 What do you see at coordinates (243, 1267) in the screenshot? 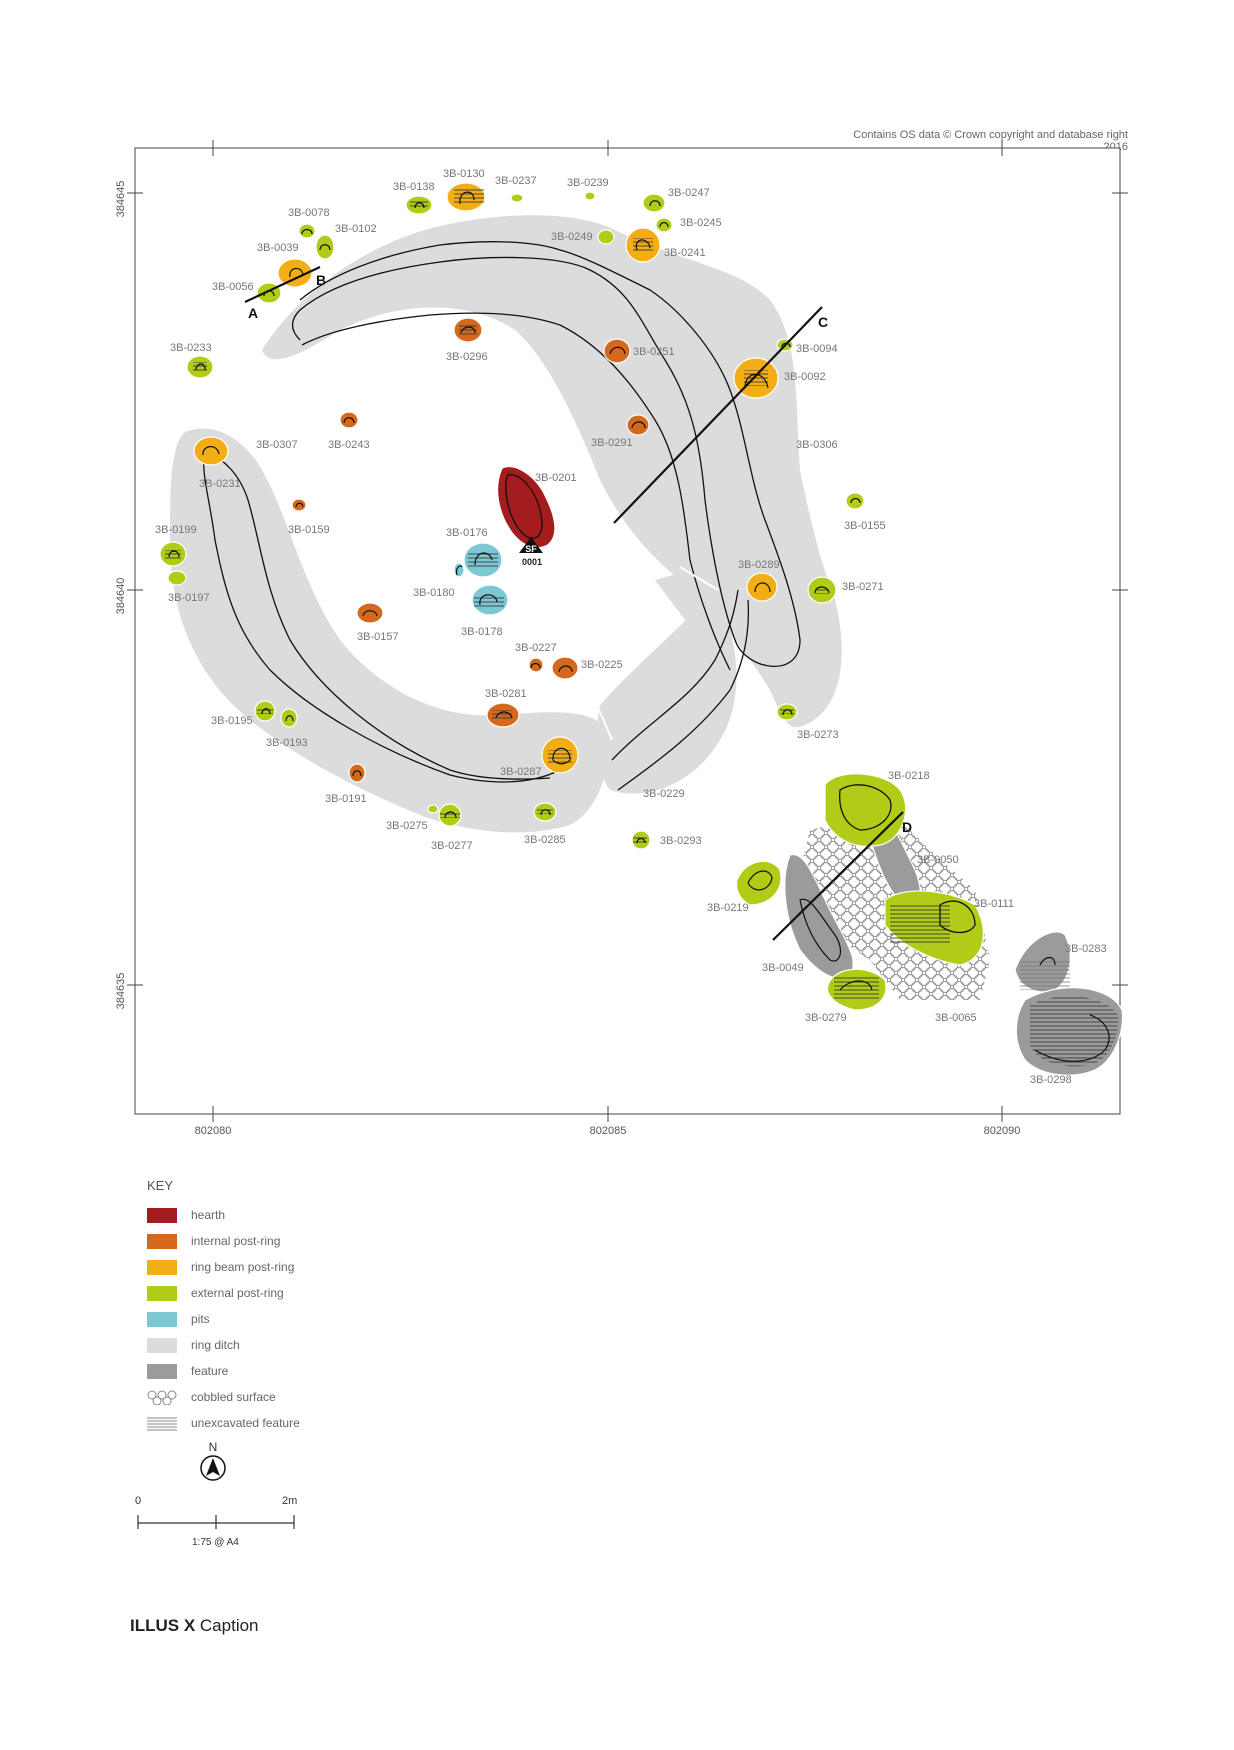
I see `key-label: ring beam post-ring` at bounding box center [243, 1267].